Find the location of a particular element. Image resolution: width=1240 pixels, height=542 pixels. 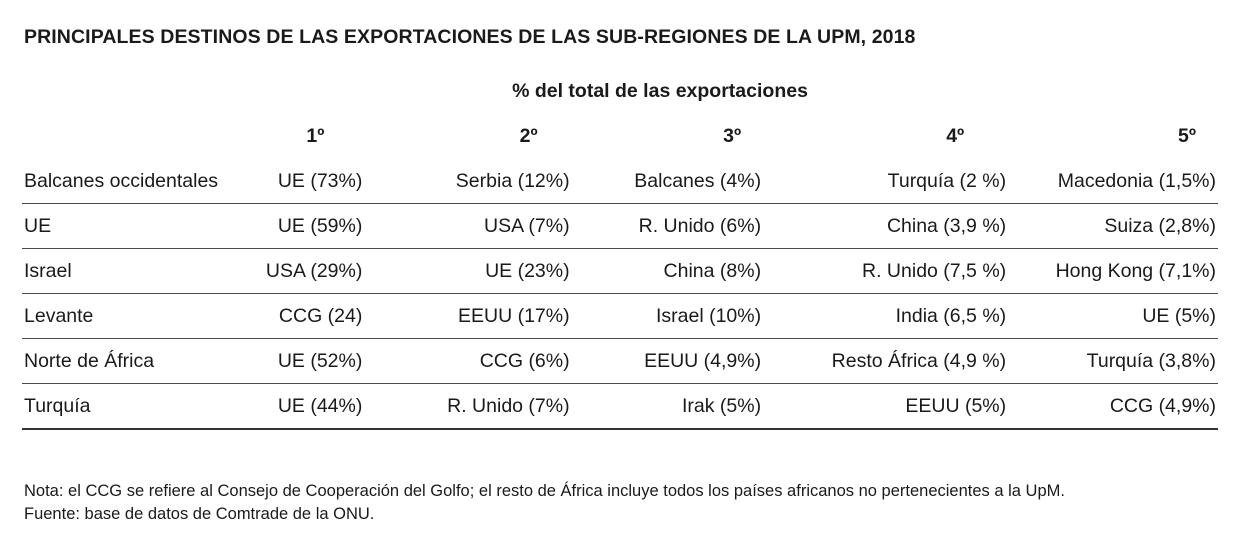

destination-cell: EEUU (17%) is located at coordinates (513, 315).